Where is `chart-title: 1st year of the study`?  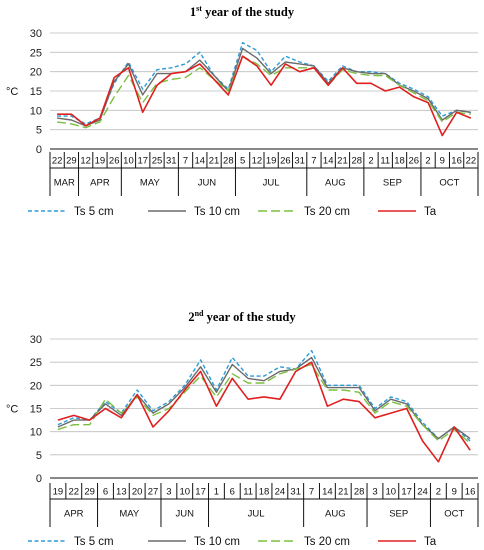
chart-title: 1st year of the study is located at coordinates (242, 11).